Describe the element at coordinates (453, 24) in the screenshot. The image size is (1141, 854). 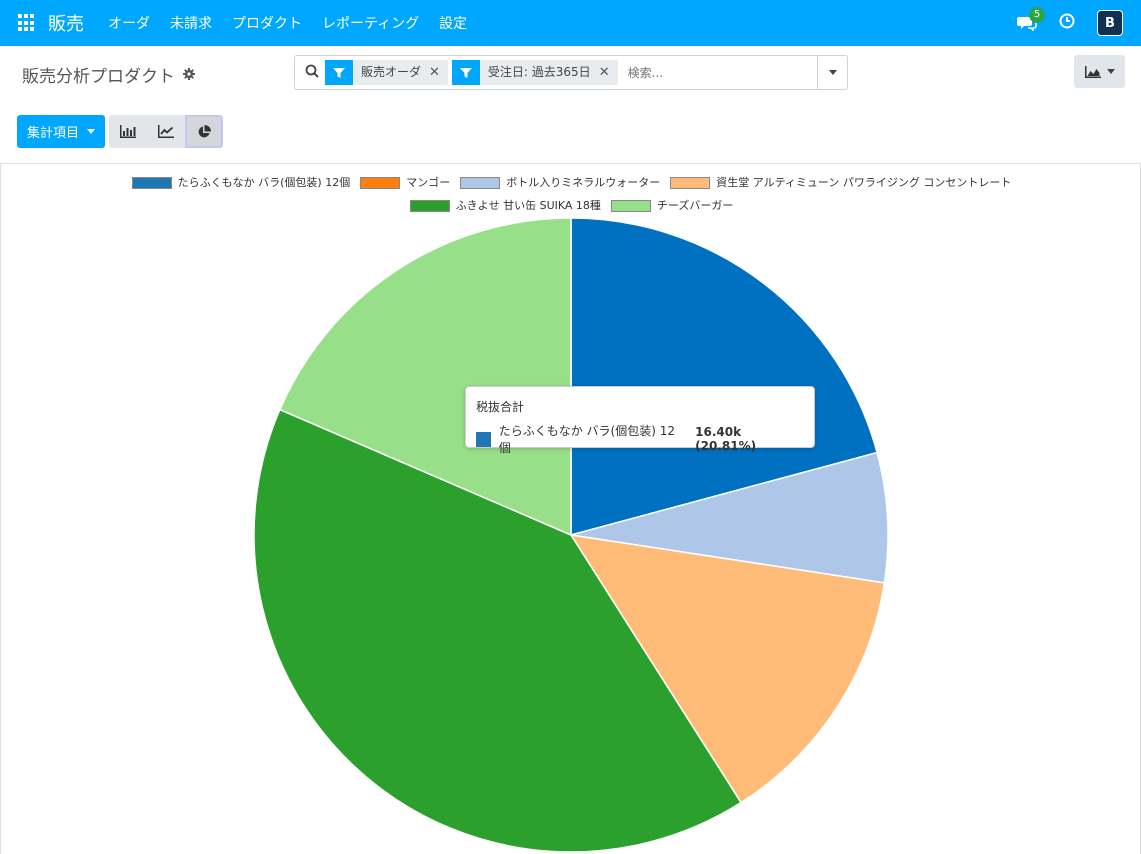
I see `menu-item-settings: 設定` at that location.